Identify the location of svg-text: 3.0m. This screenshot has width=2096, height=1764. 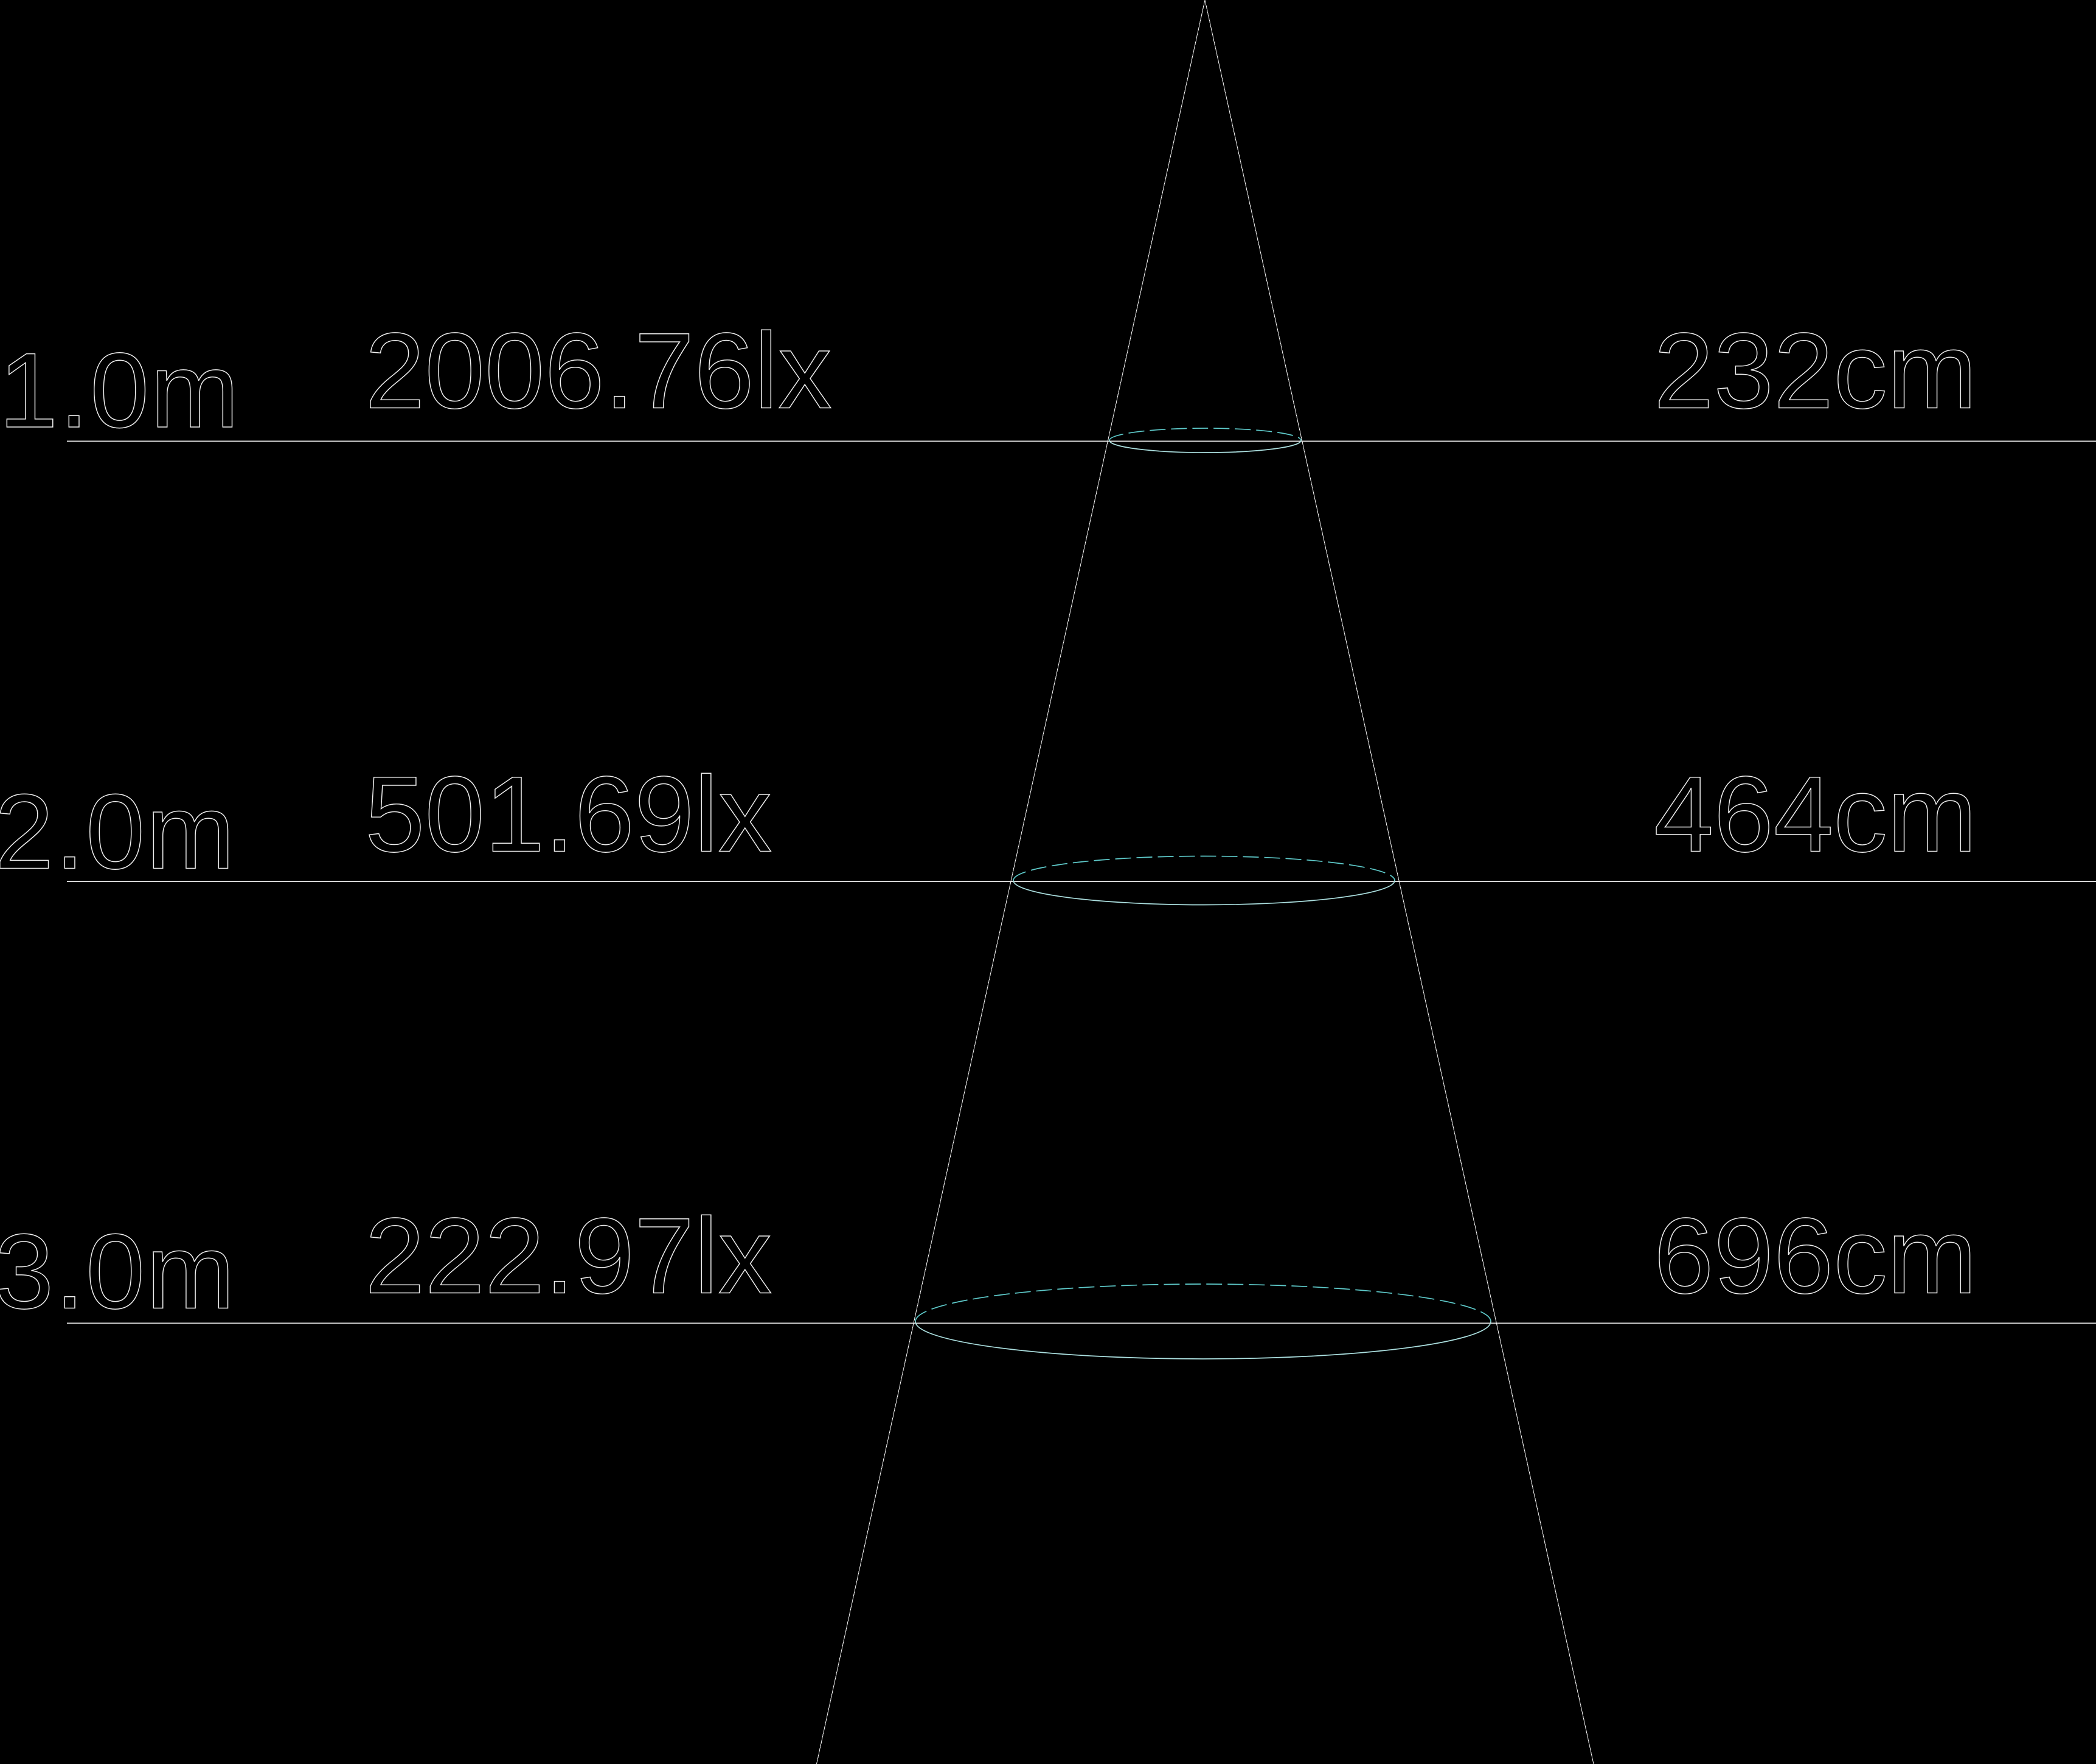
(118, 1272).